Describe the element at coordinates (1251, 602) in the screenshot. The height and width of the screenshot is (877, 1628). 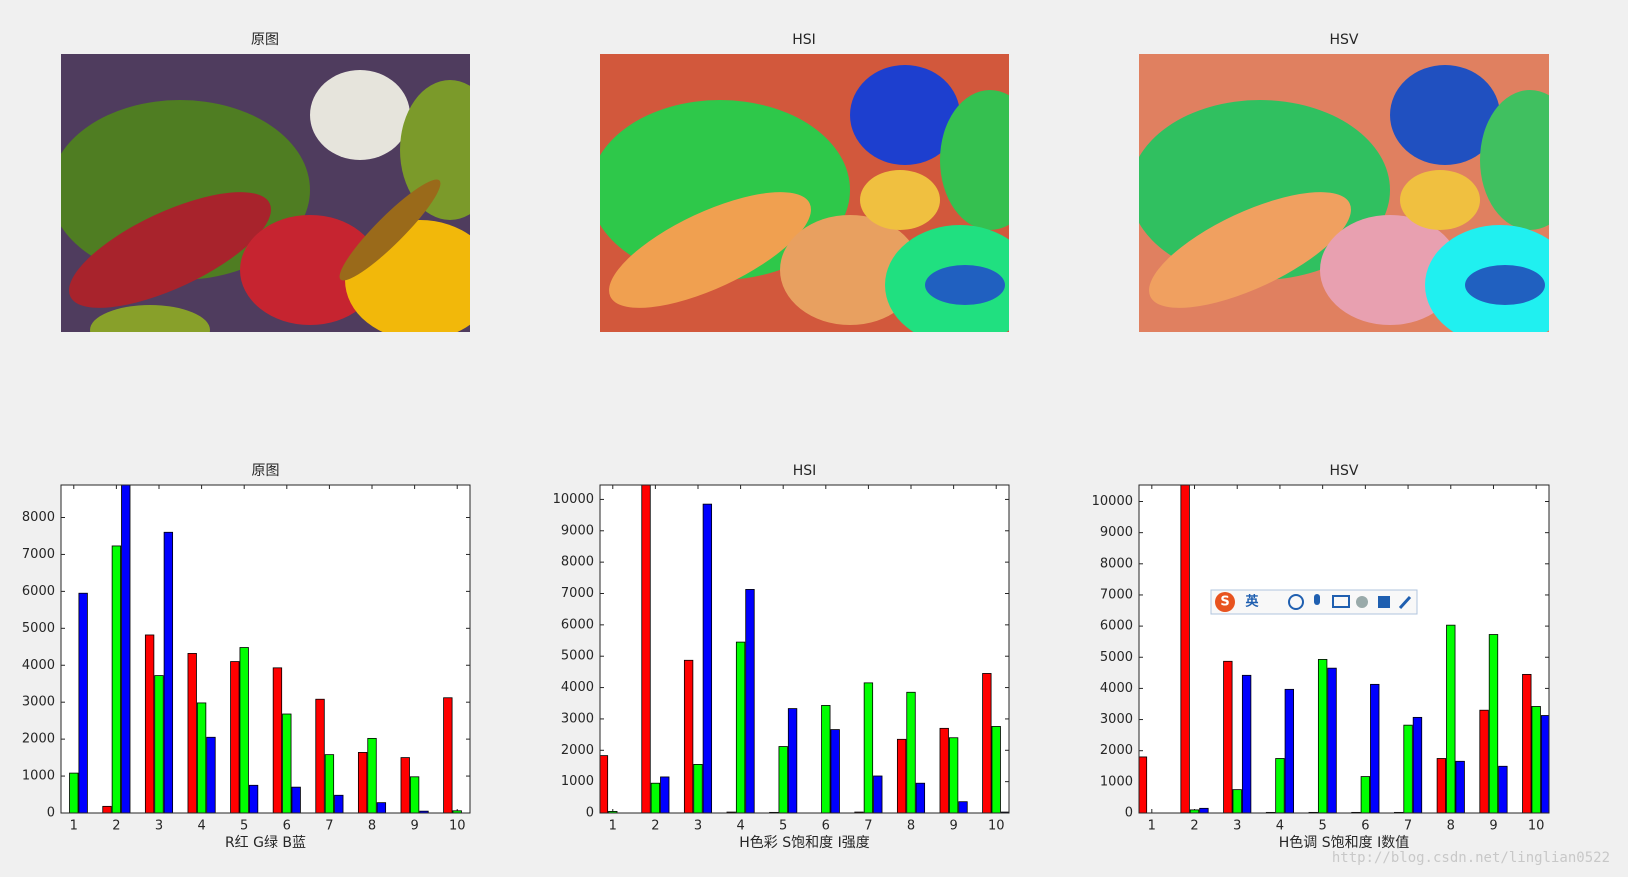
I see `ime-mode: 英` at that location.